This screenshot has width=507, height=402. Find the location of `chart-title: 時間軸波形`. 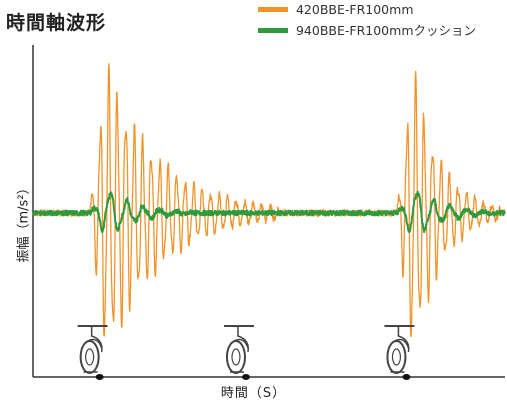

chart-title: 時間軸波形 is located at coordinates (56, 23).